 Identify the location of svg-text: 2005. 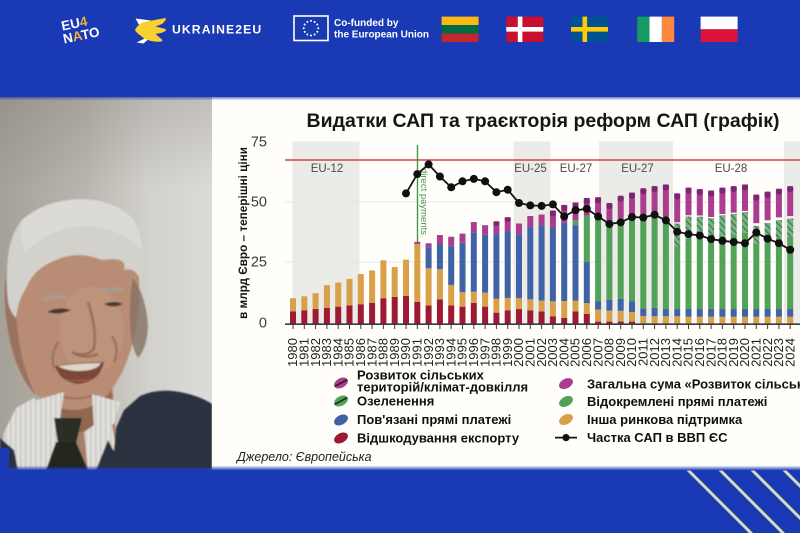
(575, 352).